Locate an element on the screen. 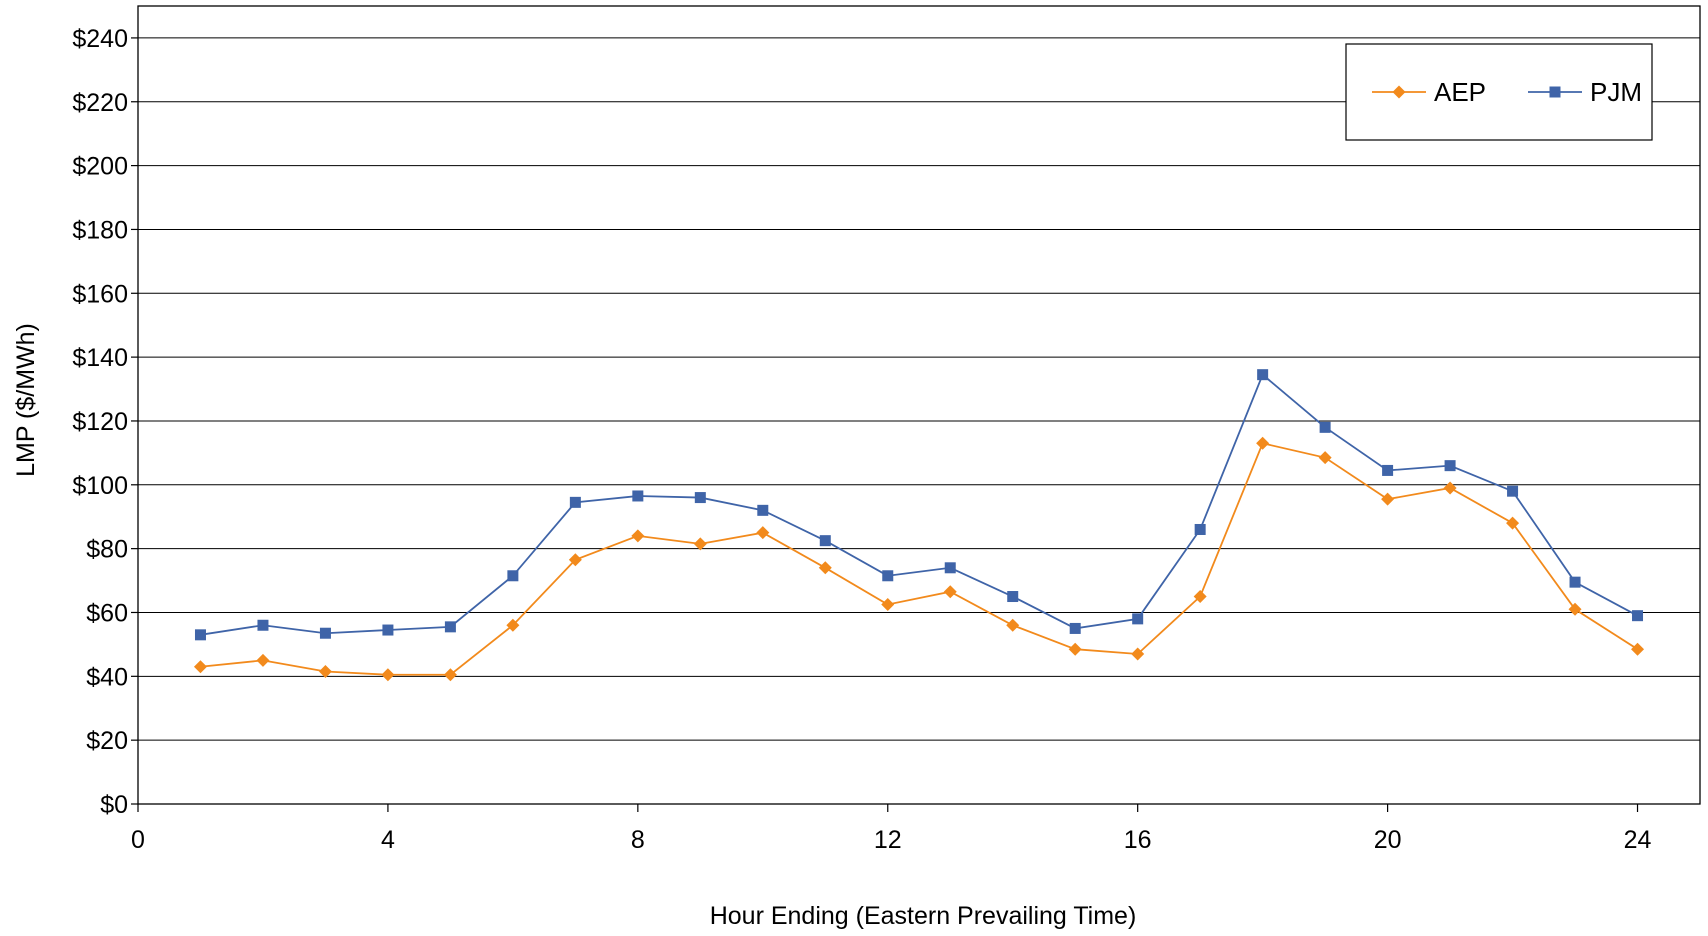  x-tick-labels: 0 4 8 12 16 20 24 is located at coordinates (891, 840).